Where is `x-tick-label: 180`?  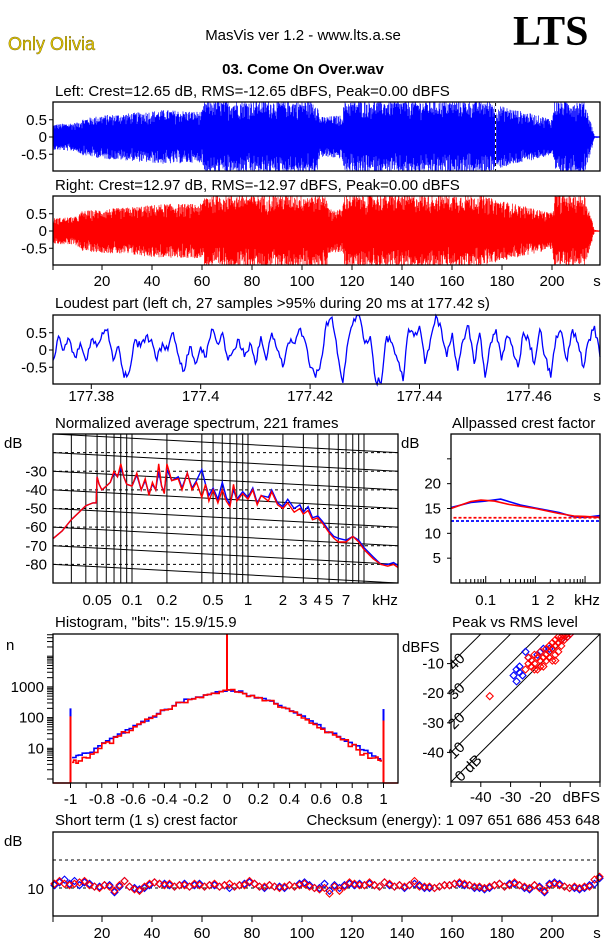 x-tick-label: 180 is located at coordinates (501, 281).